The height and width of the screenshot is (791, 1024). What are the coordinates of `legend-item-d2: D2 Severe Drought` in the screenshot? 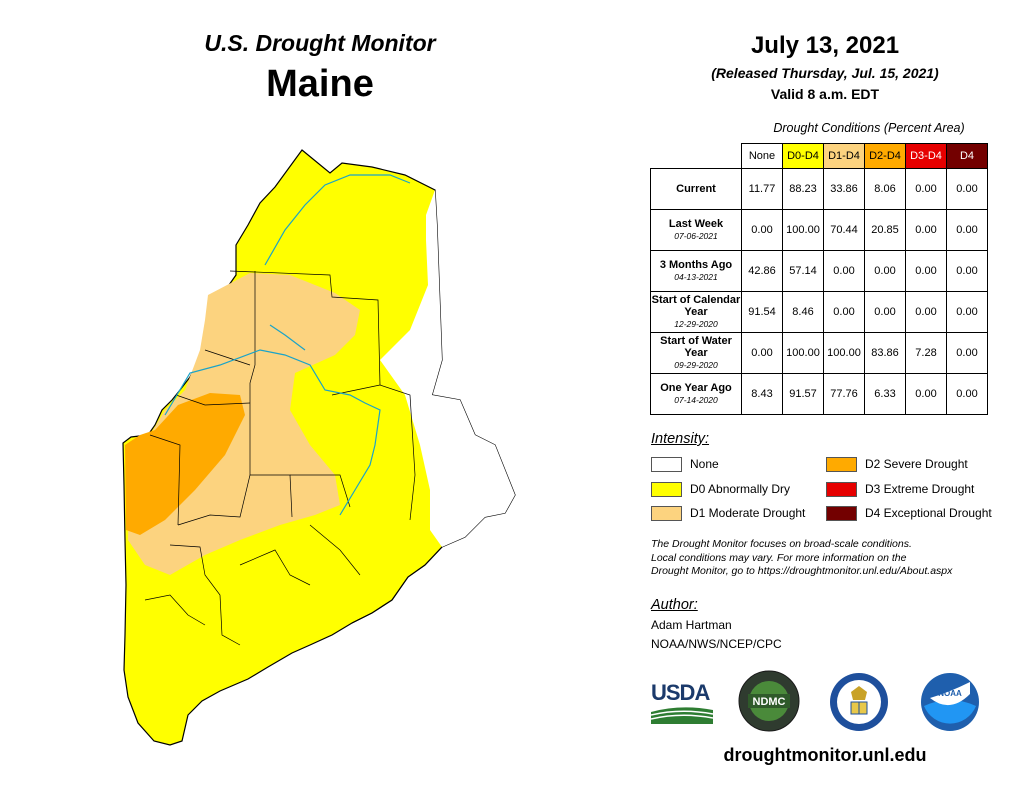 It's located at (897, 464).